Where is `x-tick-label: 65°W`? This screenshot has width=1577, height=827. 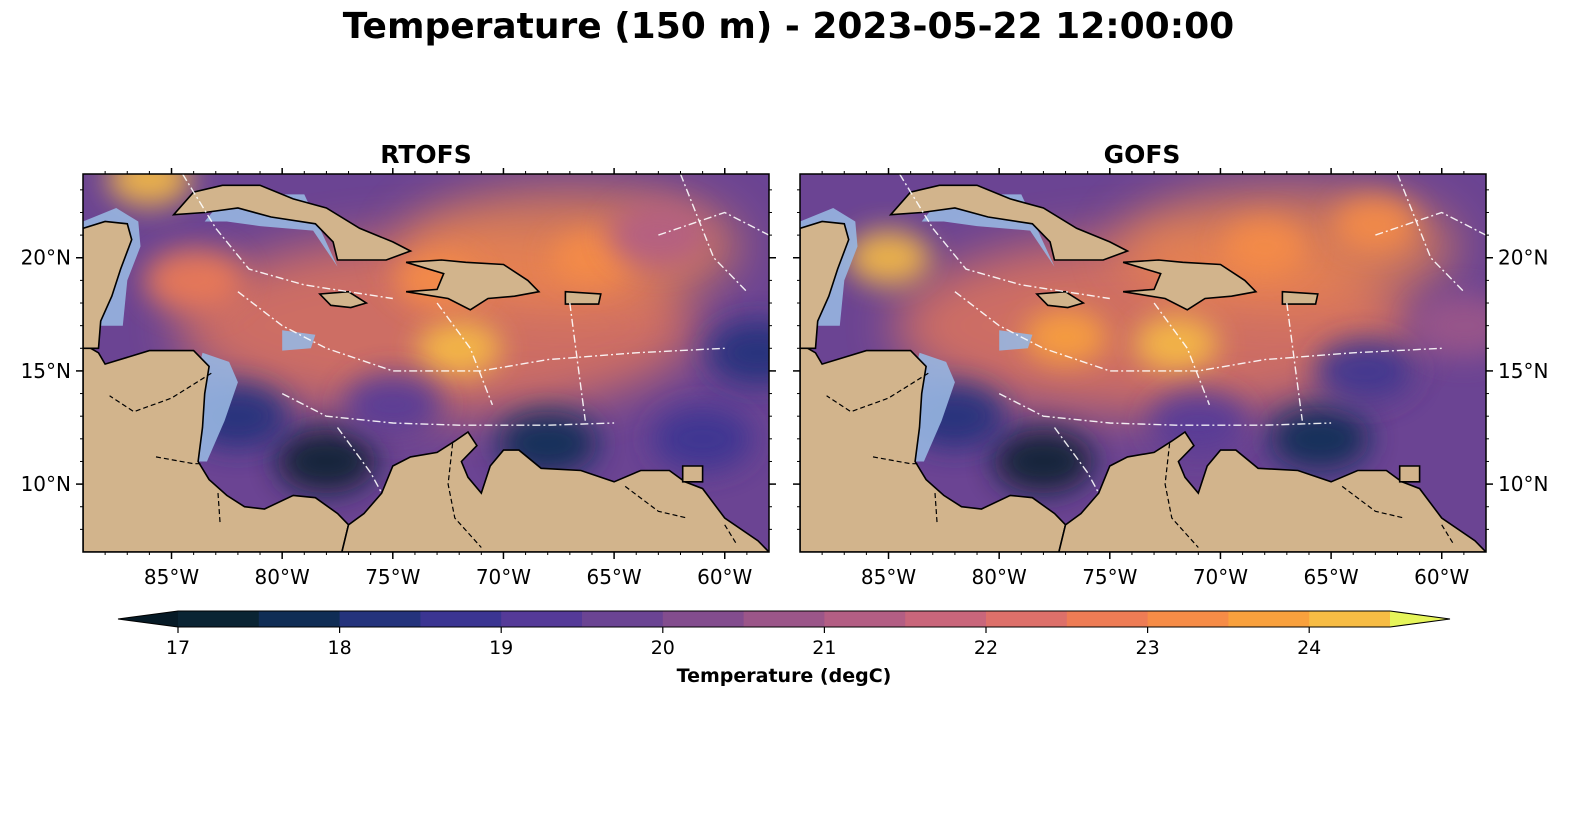
x-tick-label: 65°W is located at coordinates (1330, 577).